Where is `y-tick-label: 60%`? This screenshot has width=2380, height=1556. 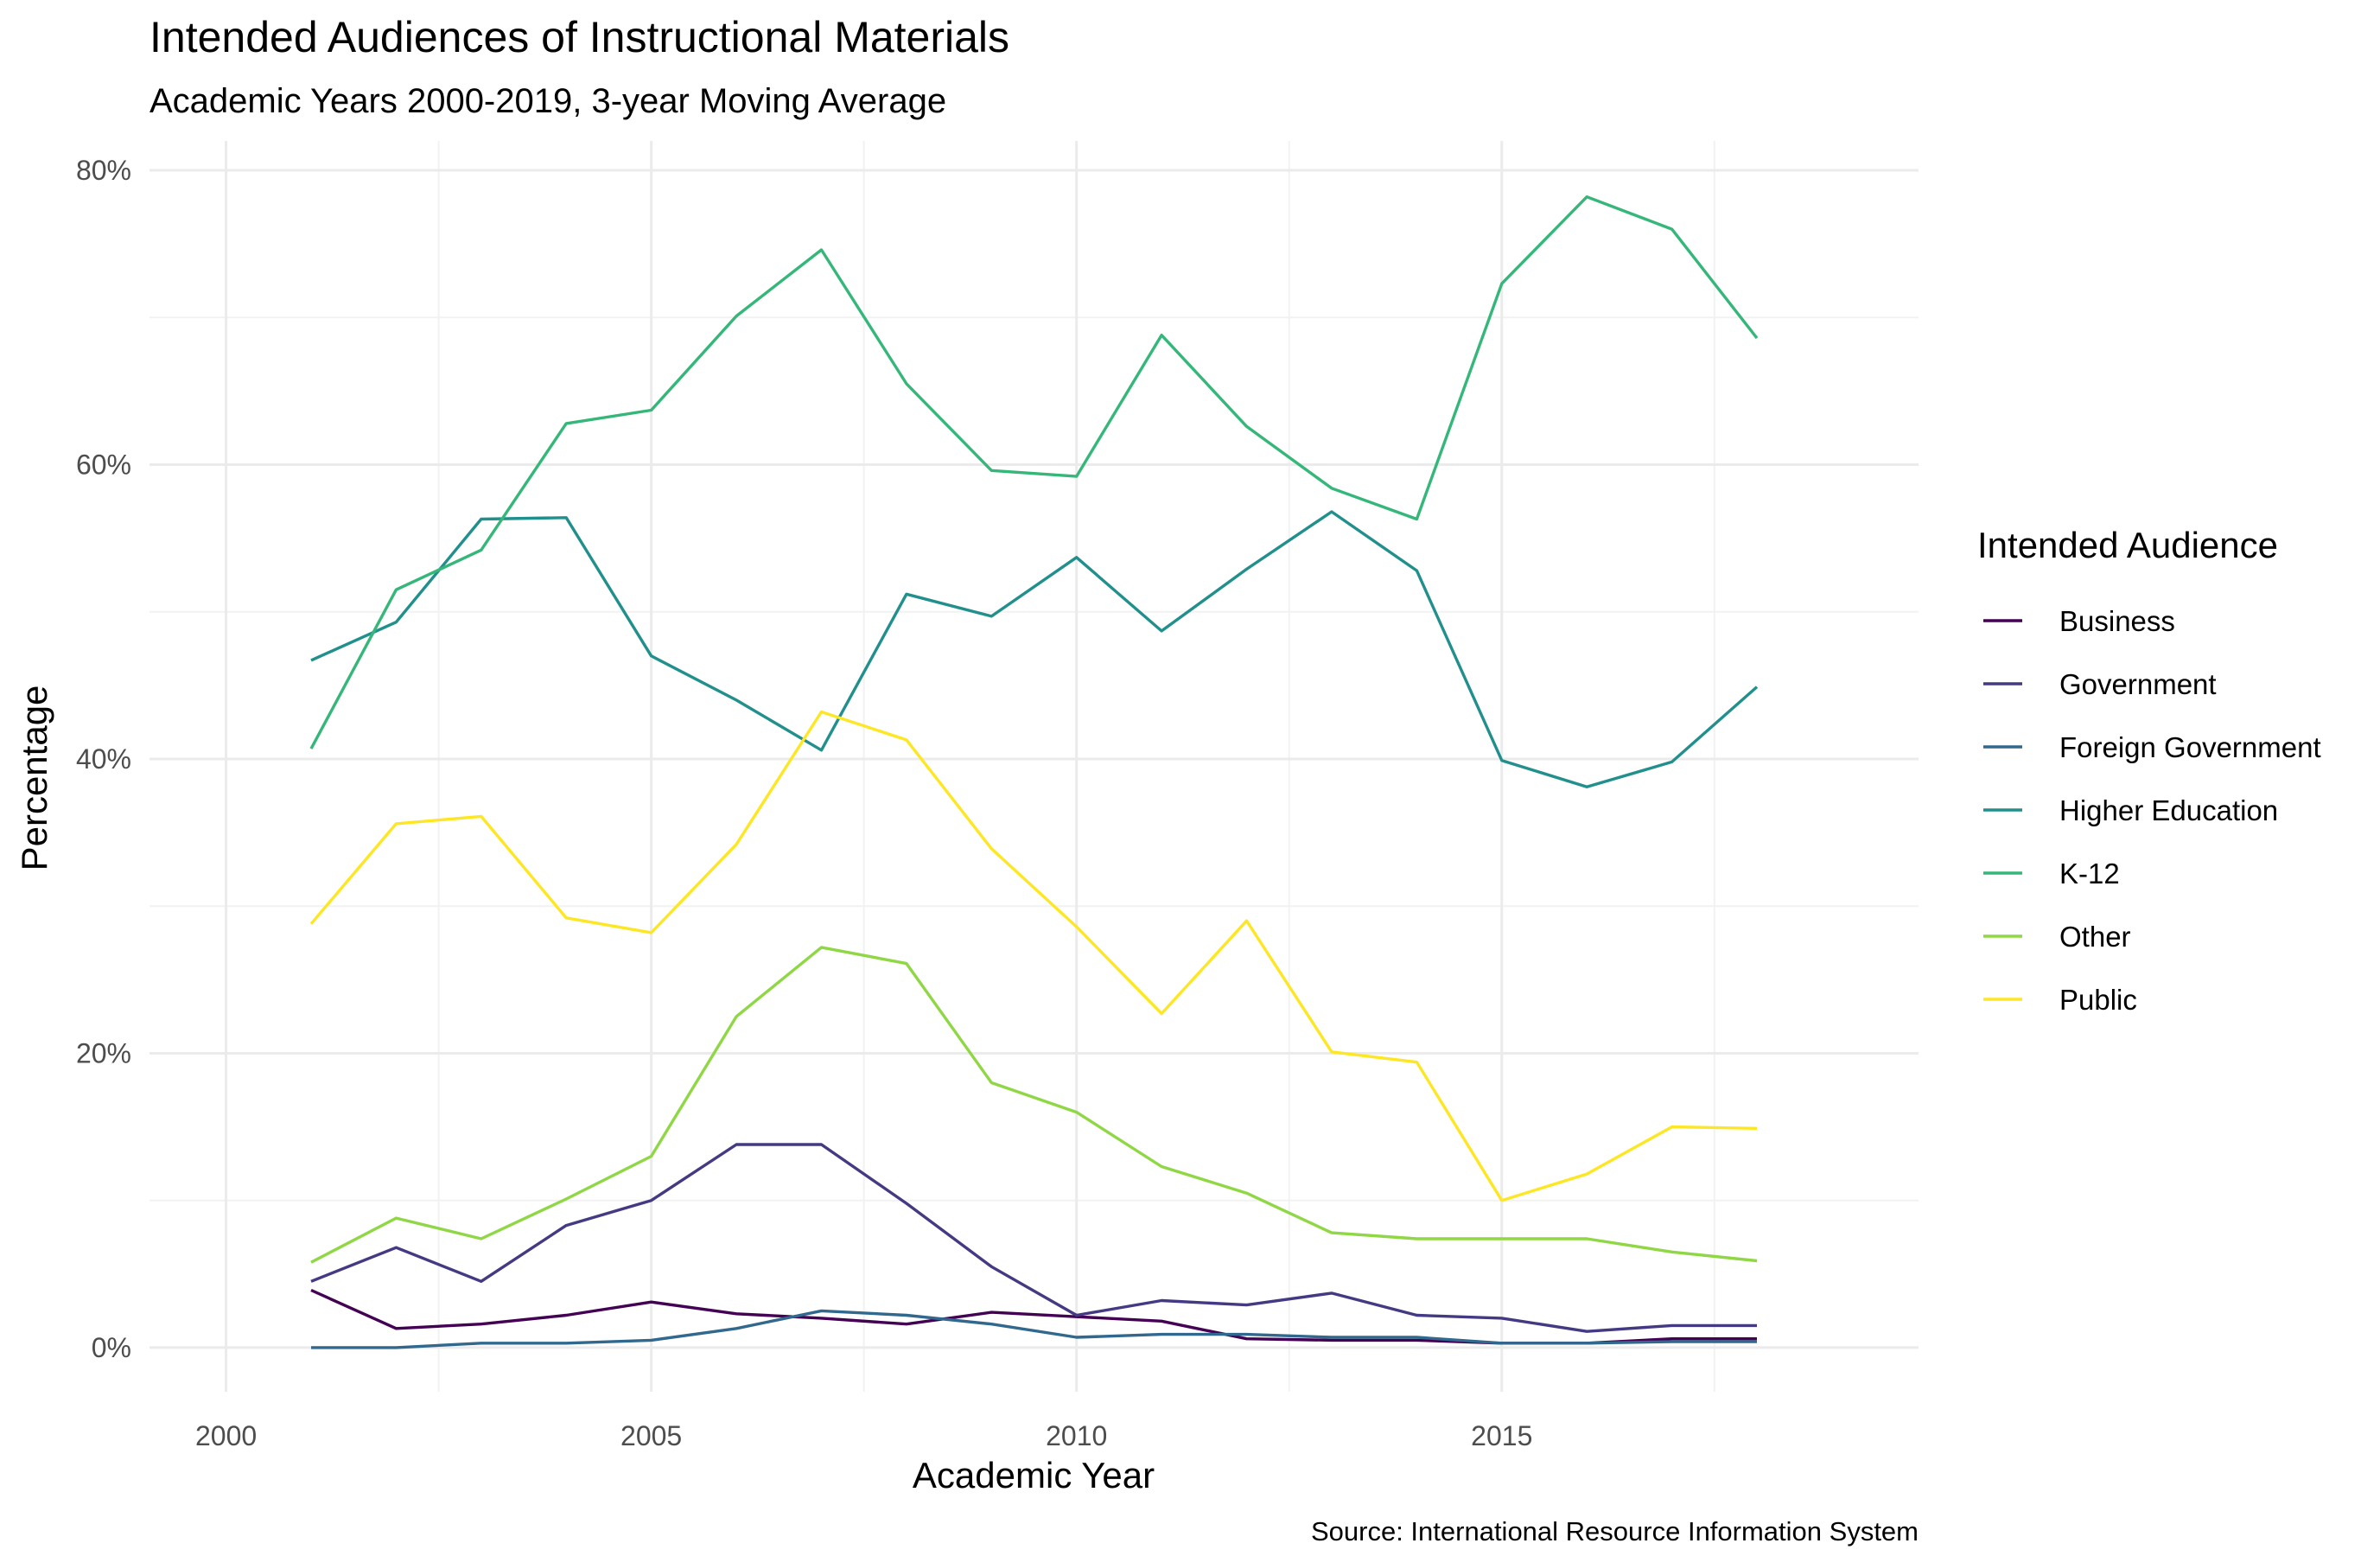 y-tick-label: 60% is located at coordinates (103, 466).